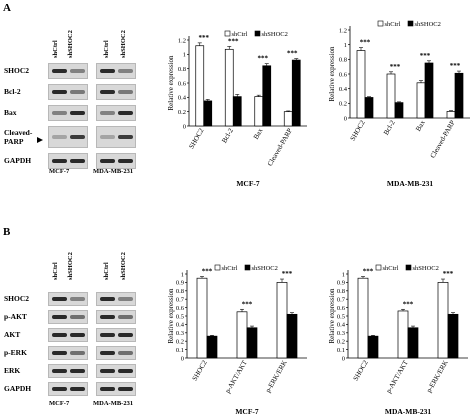  What do you see at coordinates (10, 112) in the screenshot?
I see `blot-row-label: Bax` at bounding box center [10, 112].